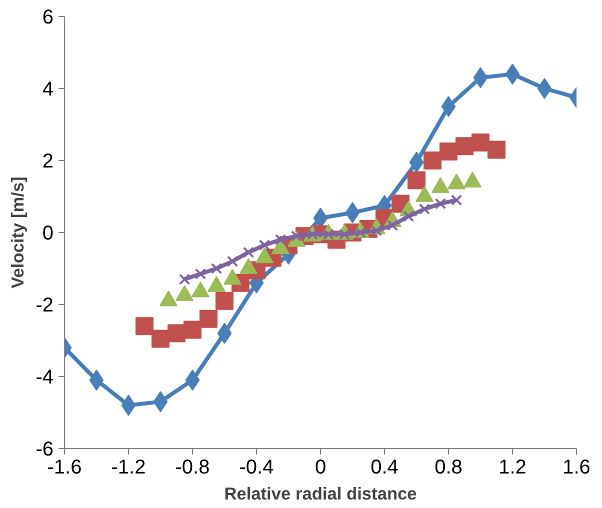 The height and width of the screenshot is (508, 602). I want to click on x-tick-label: -0.4, so click(256, 467).